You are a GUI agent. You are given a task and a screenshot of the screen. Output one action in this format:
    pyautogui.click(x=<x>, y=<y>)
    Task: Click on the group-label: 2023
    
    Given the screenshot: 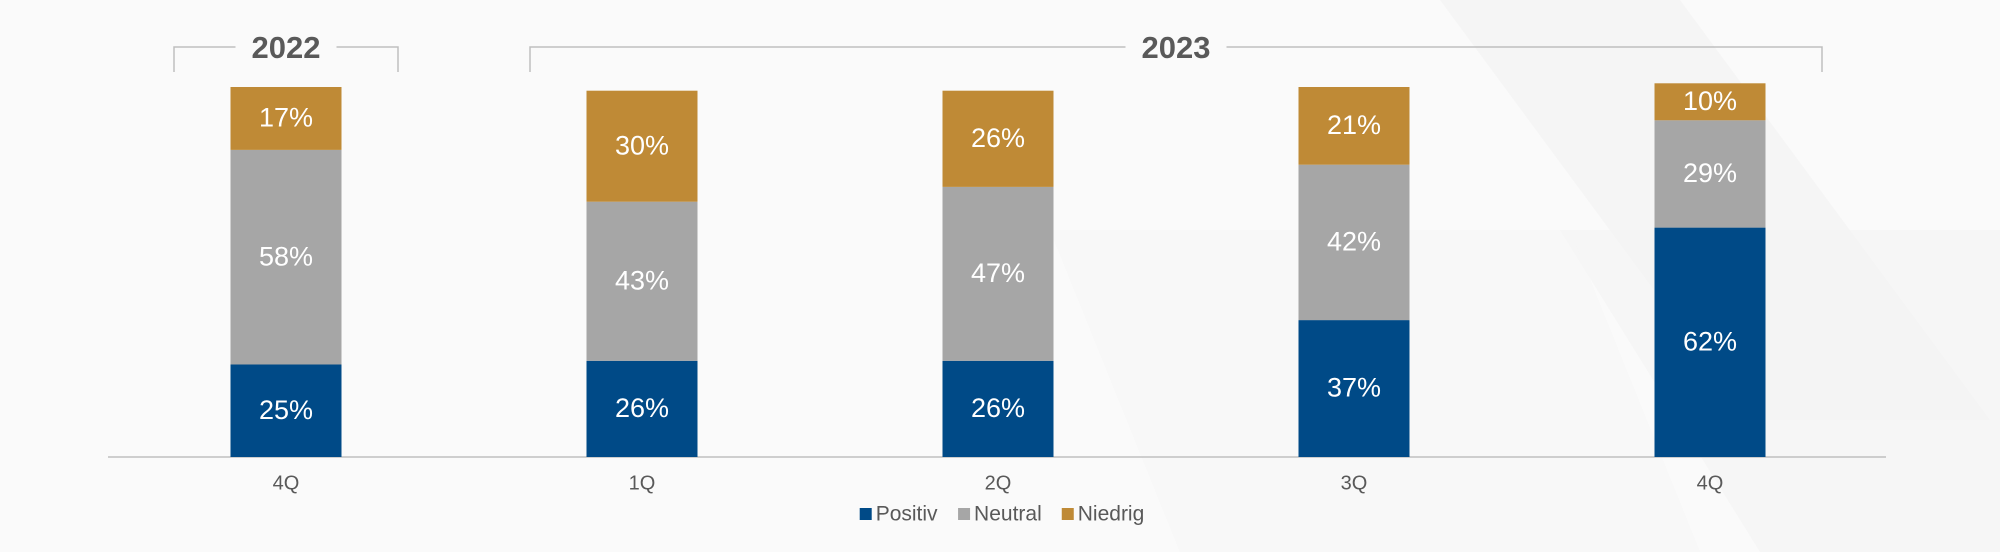 What is the action you would take?
    pyautogui.click(x=1176, y=47)
    